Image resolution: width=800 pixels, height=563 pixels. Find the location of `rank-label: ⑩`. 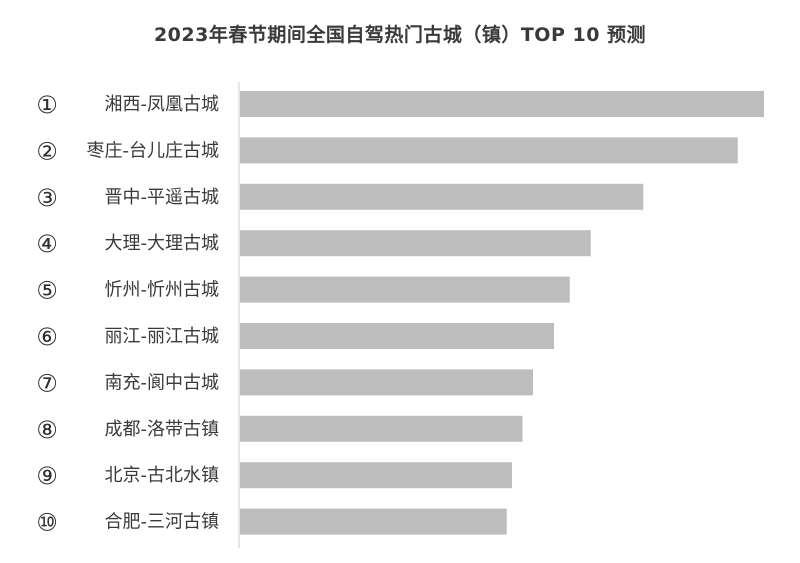

rank-label: ⑩ is located at coordinates (47, 523).